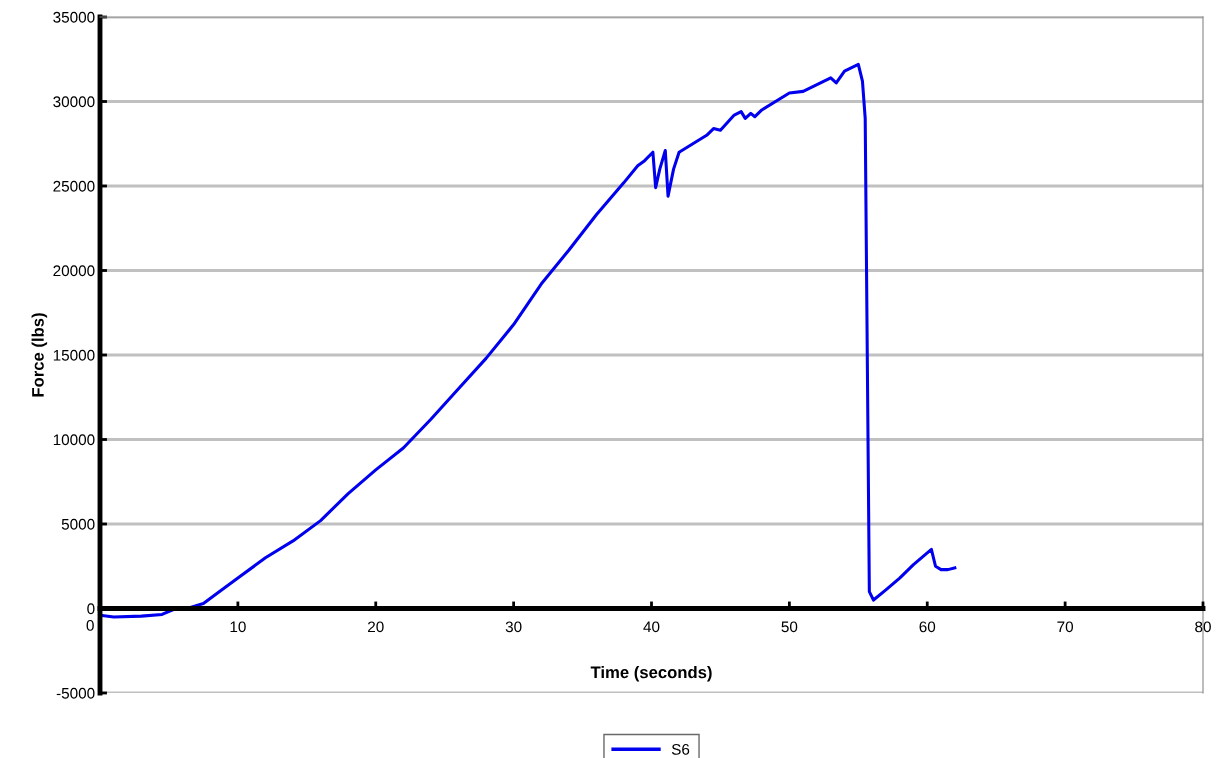 The image size is (1224, 758). What do you see at coordinates (75, 693) in the screenshot?
I see `y-tick-label: -5000` at bounding box center [75, 693].